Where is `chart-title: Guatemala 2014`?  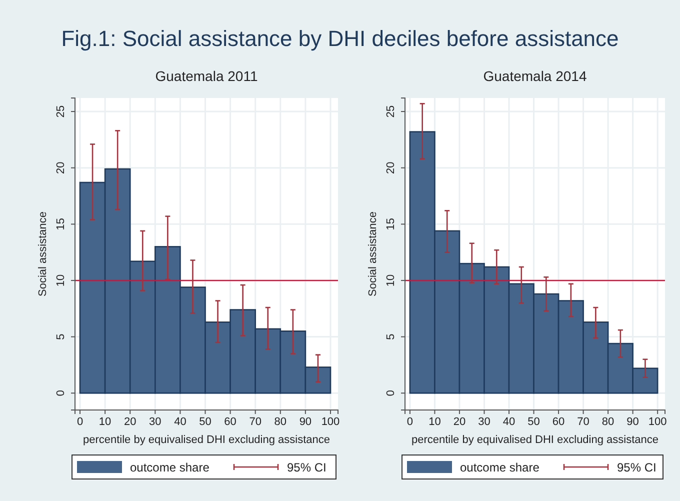
chart-title: Guatemala 2014 is located at coordinates (535, 76).